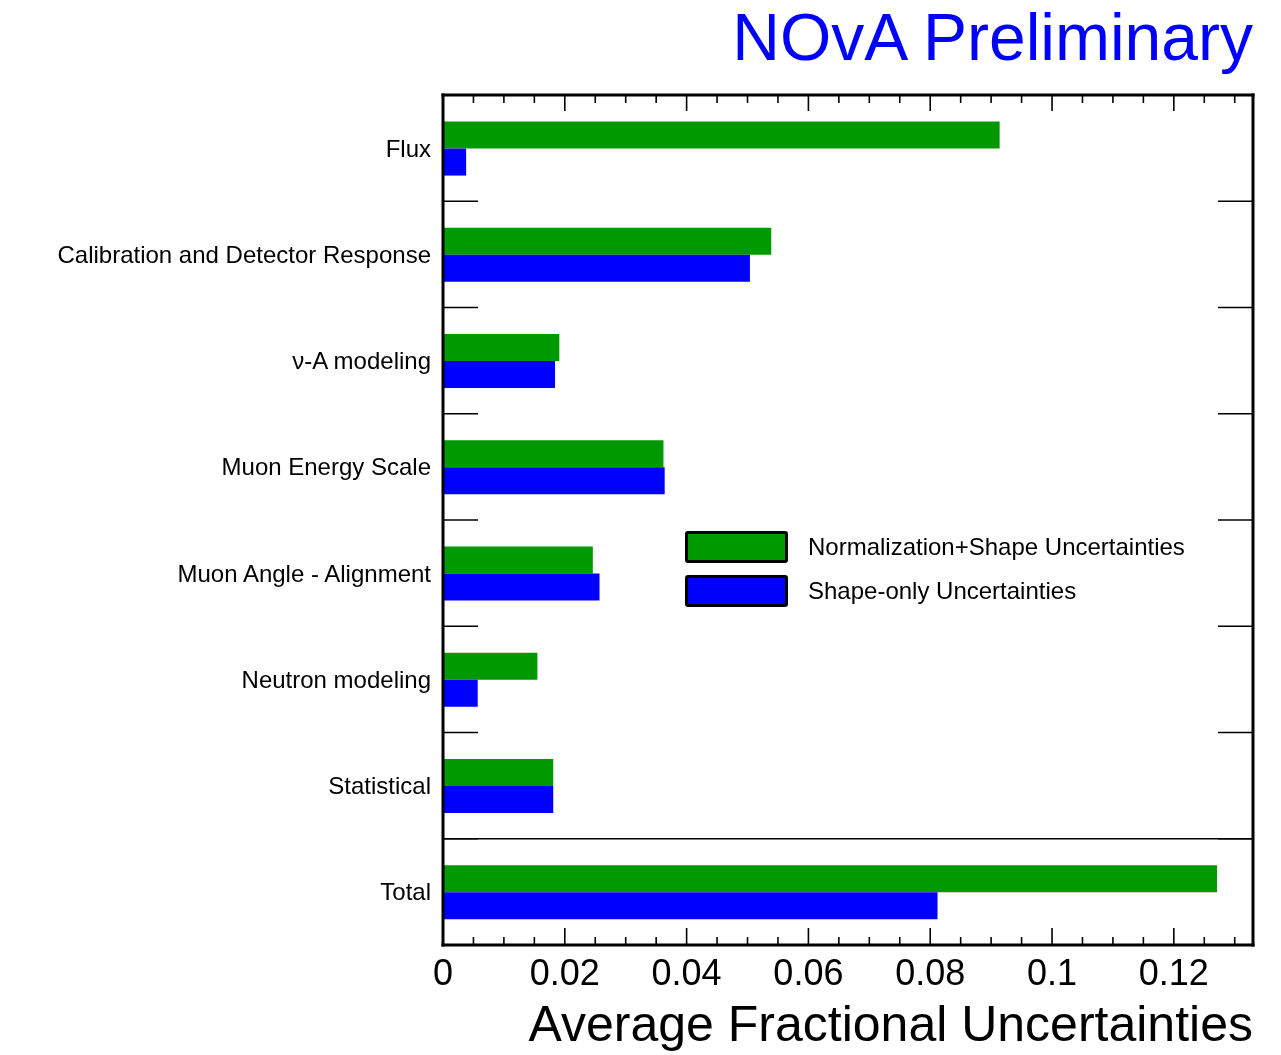 This screenshot has height=1055, width=1281. I want to click on x-tick-label: 0.04, so click(686, 972).